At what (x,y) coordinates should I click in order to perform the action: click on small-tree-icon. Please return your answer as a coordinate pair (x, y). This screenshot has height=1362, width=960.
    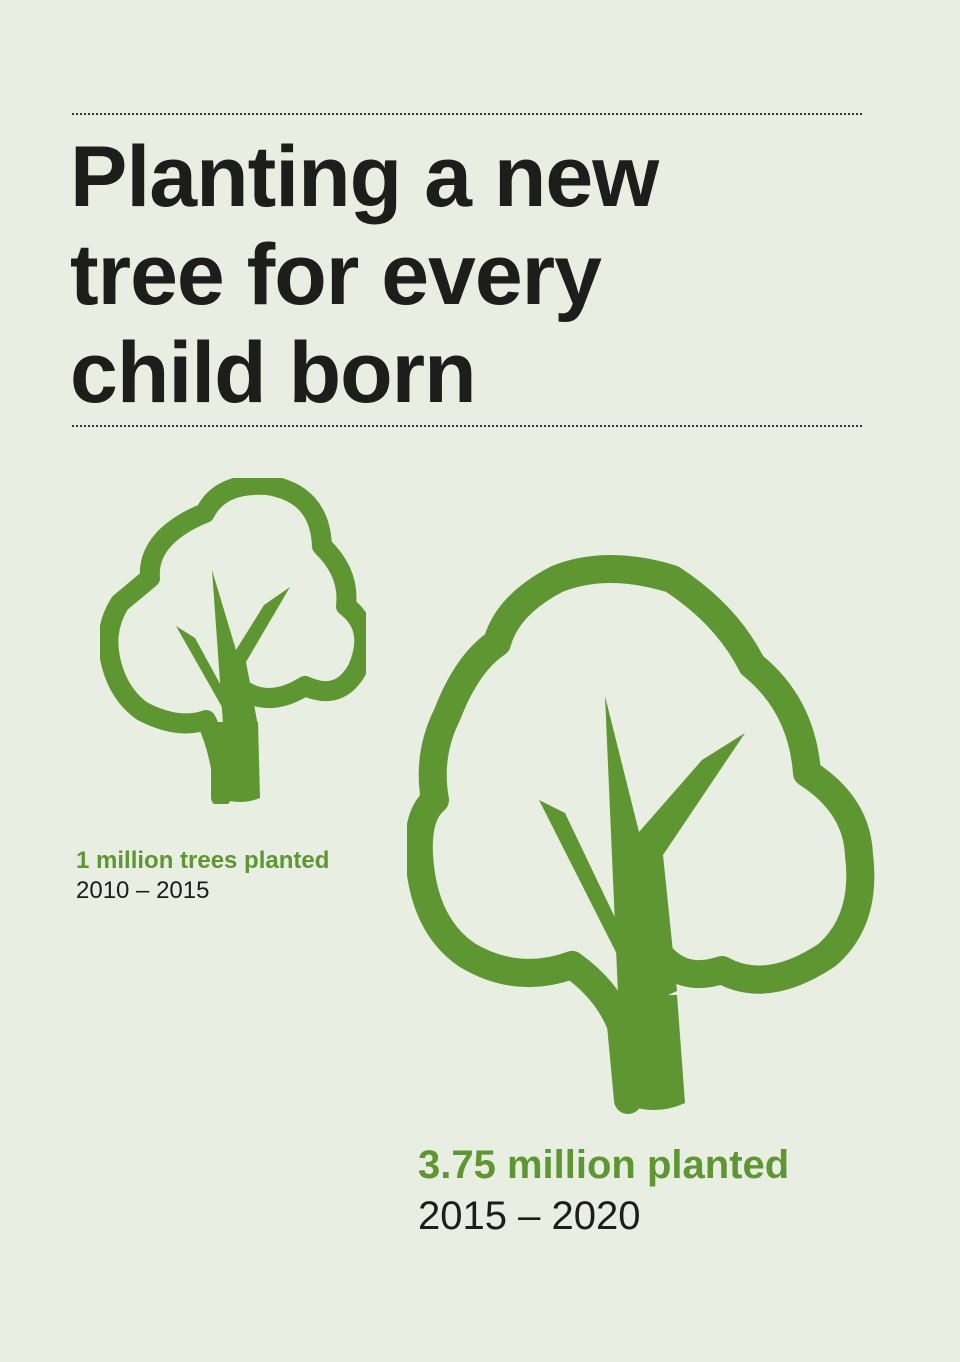
    Looking at the image, I should click on (233, 641).